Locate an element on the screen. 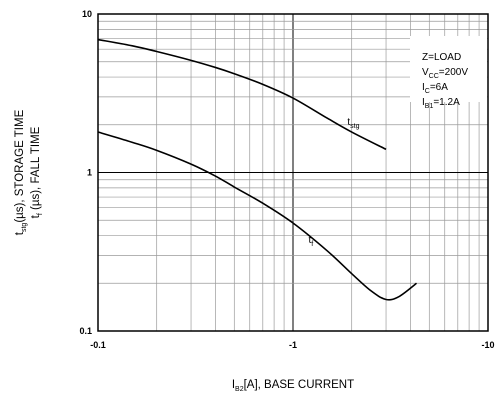 The image size is (499, 401). x-axis-label-suffix: [A], BASE CURRENT is located at coordinates (299, 385).